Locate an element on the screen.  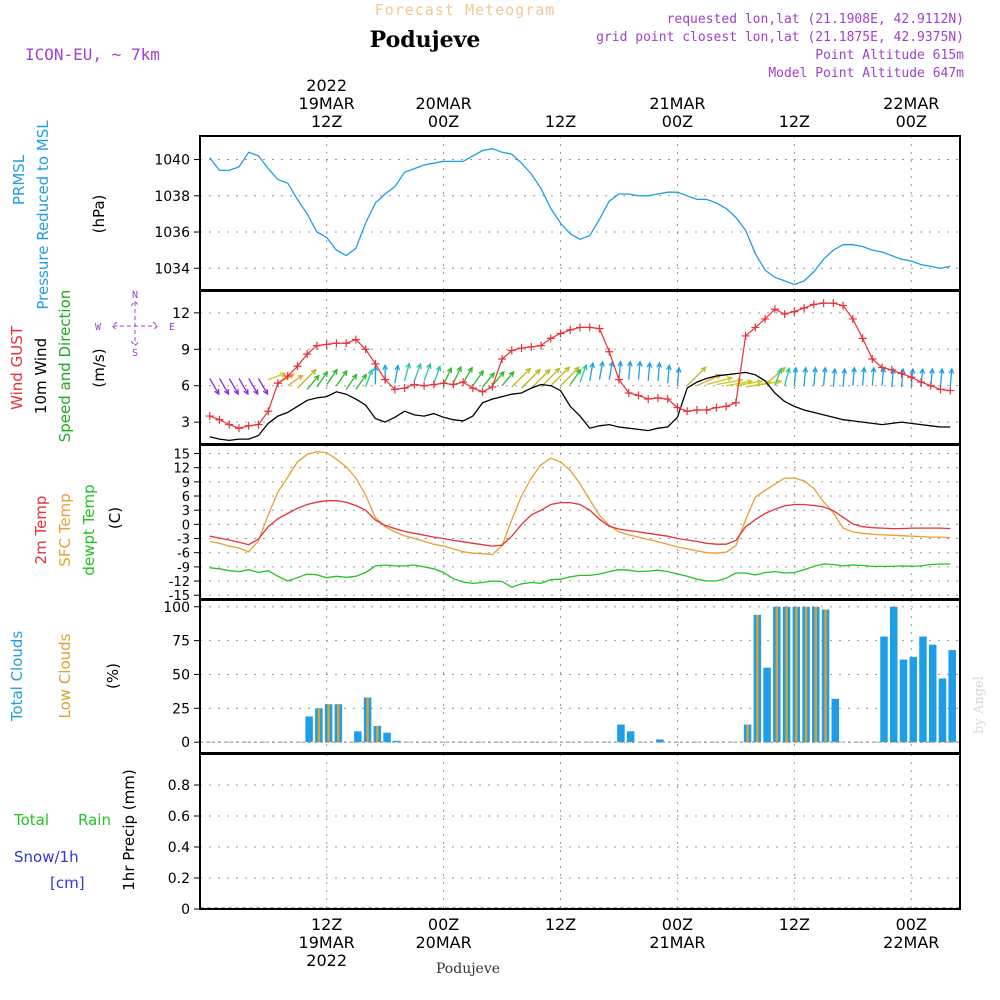
wind-panel: 3 6 9 12 is located at coordinates (566, 367).